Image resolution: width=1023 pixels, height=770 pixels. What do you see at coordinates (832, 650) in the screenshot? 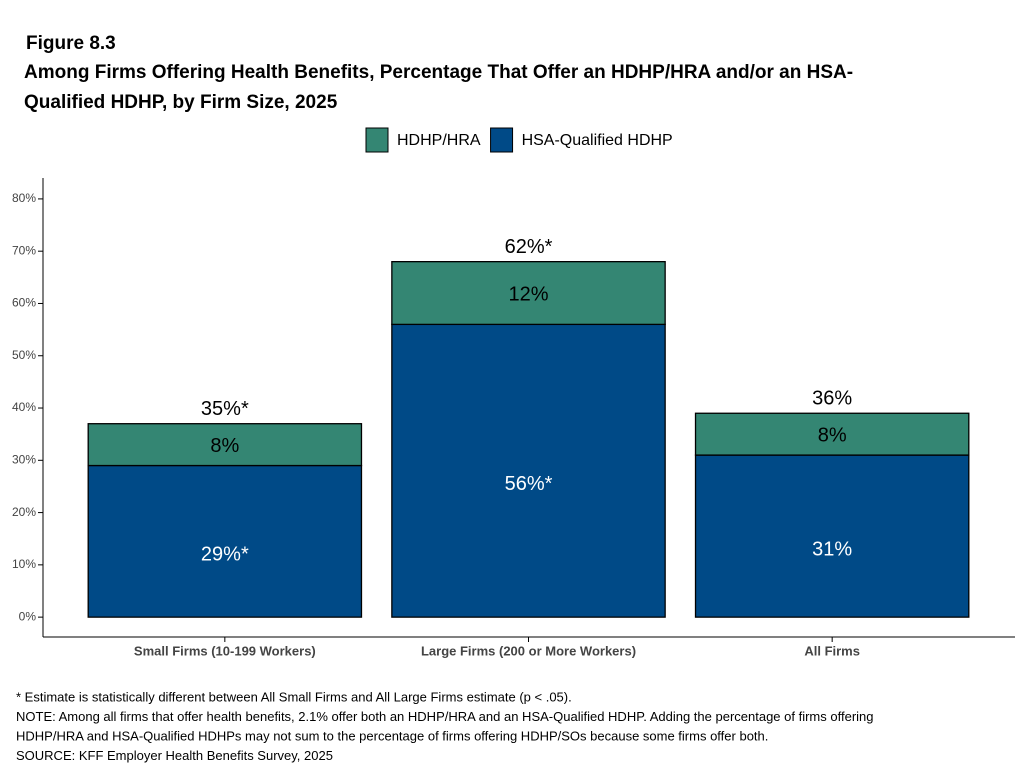
I see `x-tick-label: All Firms` at bounding box center [832, 650].